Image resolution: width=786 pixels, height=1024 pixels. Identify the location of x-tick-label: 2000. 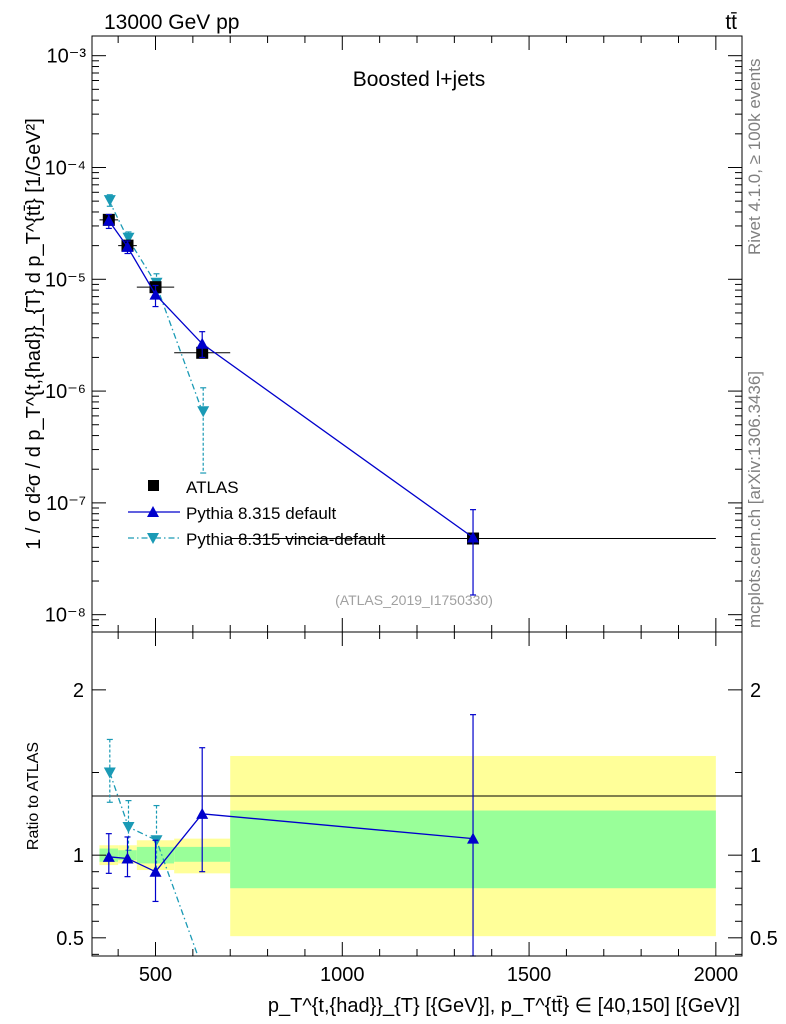
(716, 975).